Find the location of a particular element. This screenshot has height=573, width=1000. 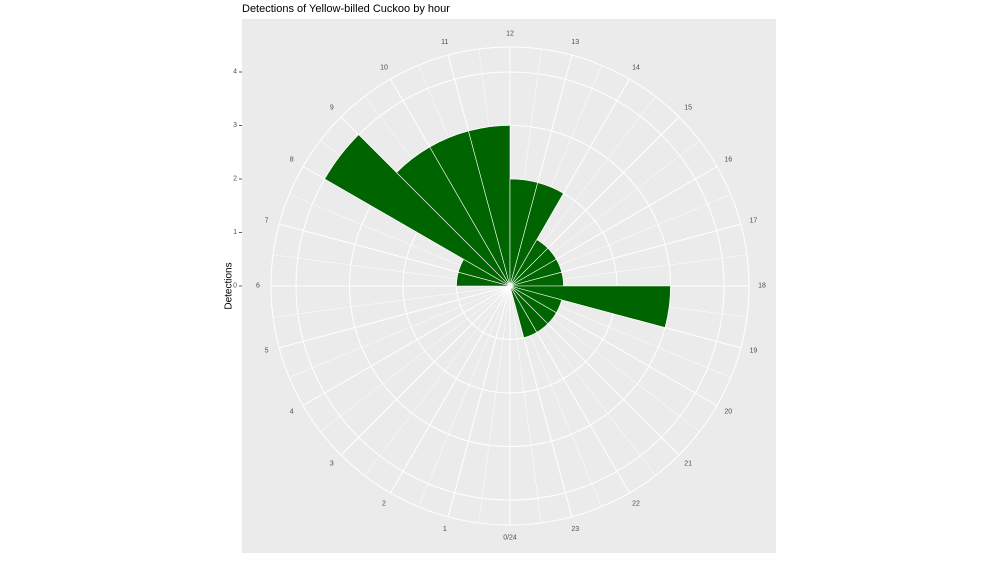

hour-label: 0/24 is located at coordinates (510, 538).